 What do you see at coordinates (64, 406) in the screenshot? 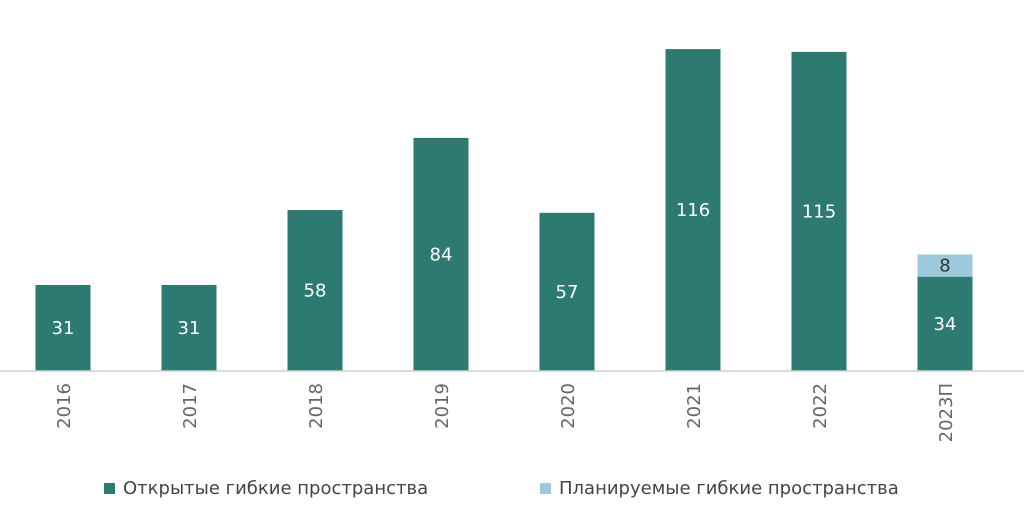
I see `x-tick-label-2016: 2016` at bounding box center [64, 406].